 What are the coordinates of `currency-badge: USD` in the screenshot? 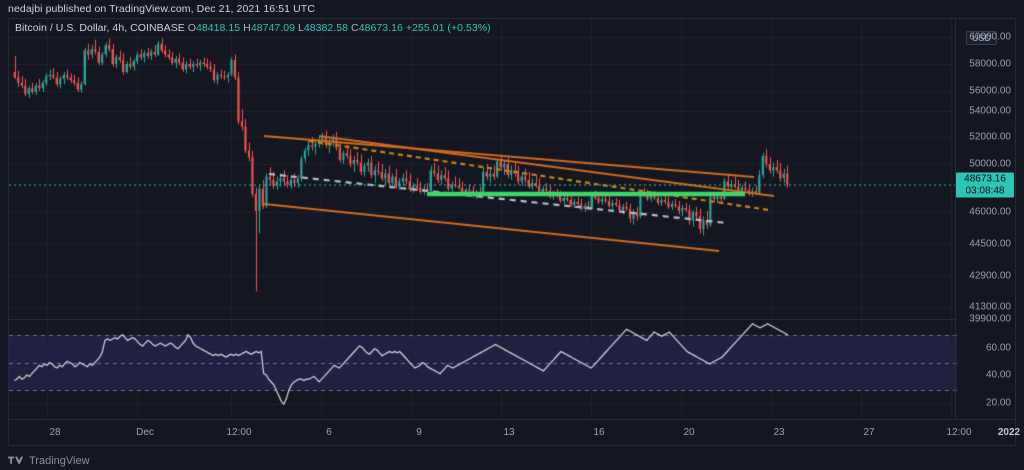 It's located at (981, 38).